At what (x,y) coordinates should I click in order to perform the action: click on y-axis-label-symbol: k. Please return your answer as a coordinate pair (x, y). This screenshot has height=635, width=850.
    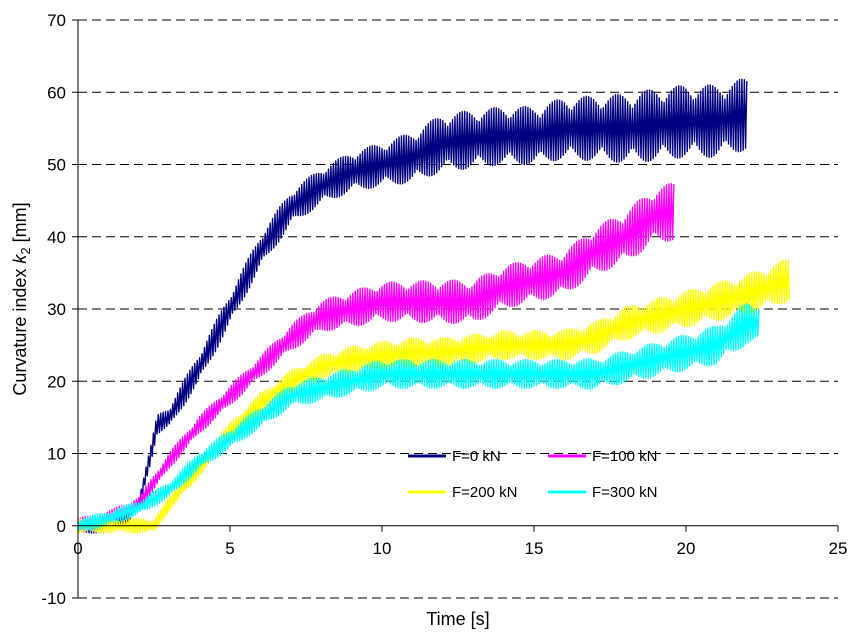
    Looking at the image, I should click on (20, 259).